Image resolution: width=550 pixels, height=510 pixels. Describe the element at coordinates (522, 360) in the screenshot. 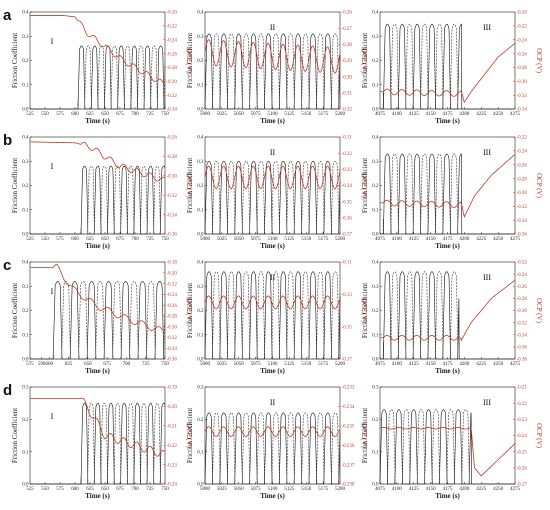

I see `y2-tick-label: -0.38` at that location.